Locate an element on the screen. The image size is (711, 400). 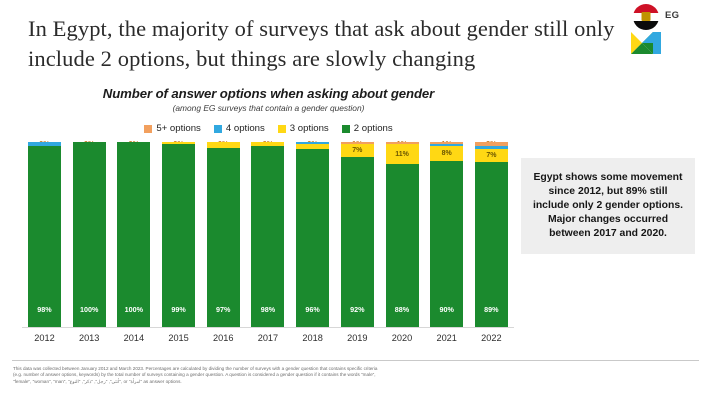
country-code-label: EG is located at coordinates (672, 15).